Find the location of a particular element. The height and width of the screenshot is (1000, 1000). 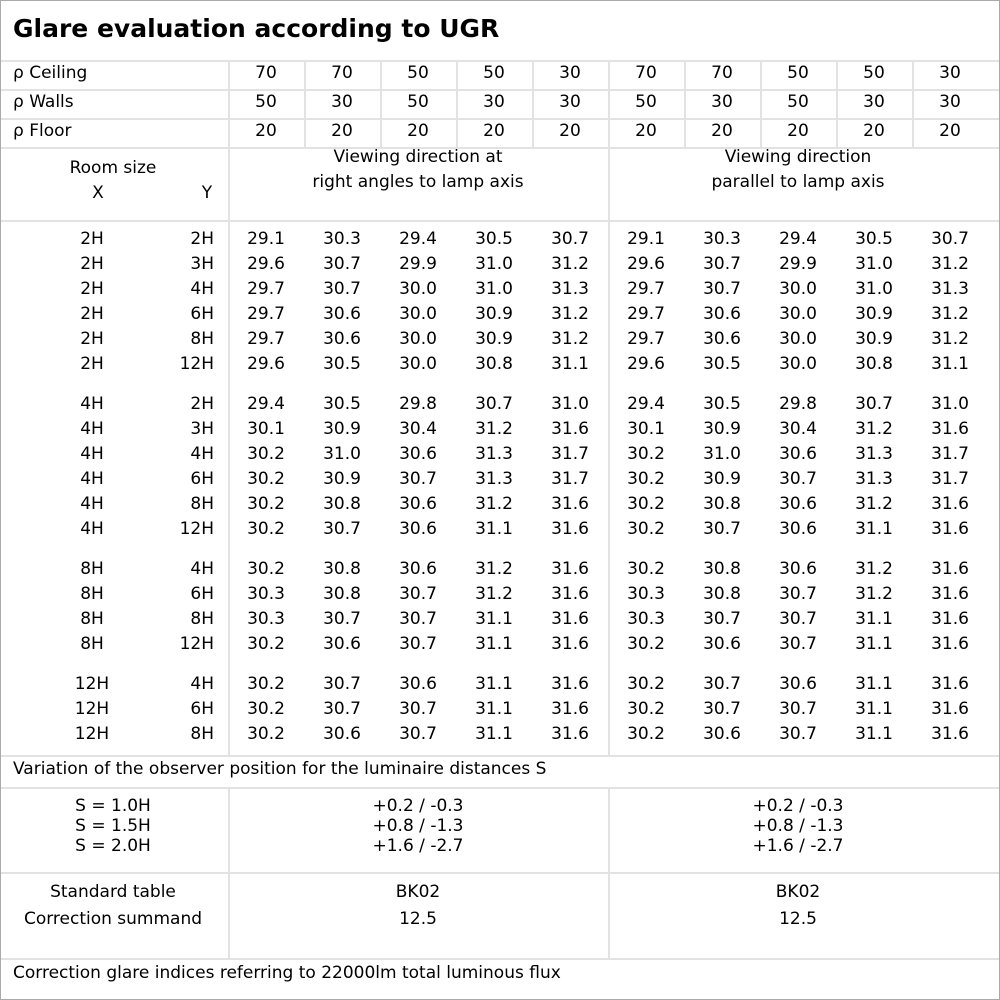

reflectance-value: 50 is located at coordinates (418, 102).